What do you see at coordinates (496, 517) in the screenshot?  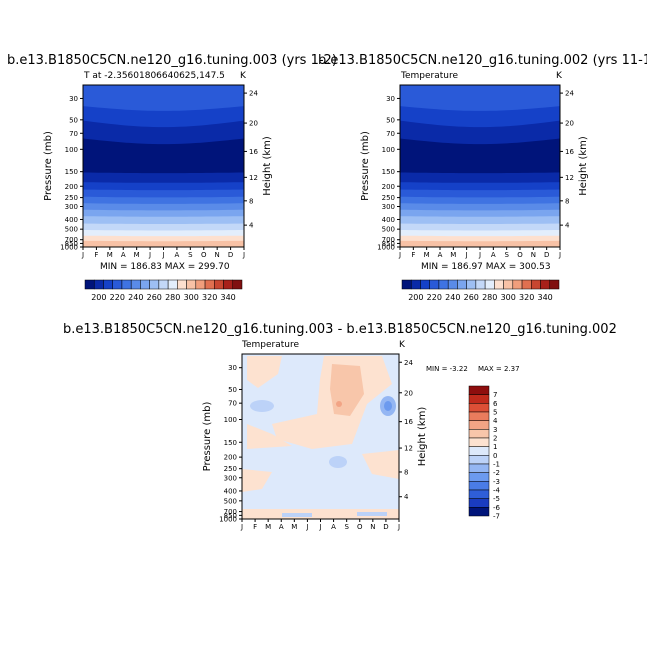 I see `colorbar-label: -7` at bounding box center [496, 517].